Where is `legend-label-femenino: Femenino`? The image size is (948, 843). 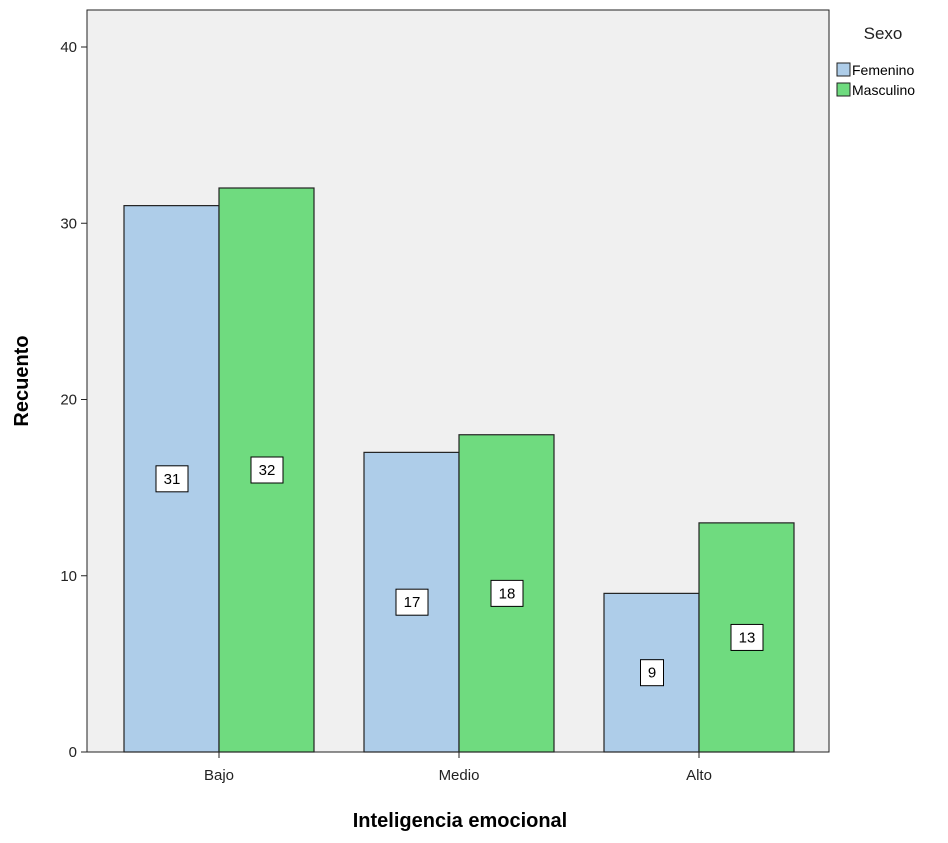
legend-label-femenino: Femenino is located at coordinates (883, 70).